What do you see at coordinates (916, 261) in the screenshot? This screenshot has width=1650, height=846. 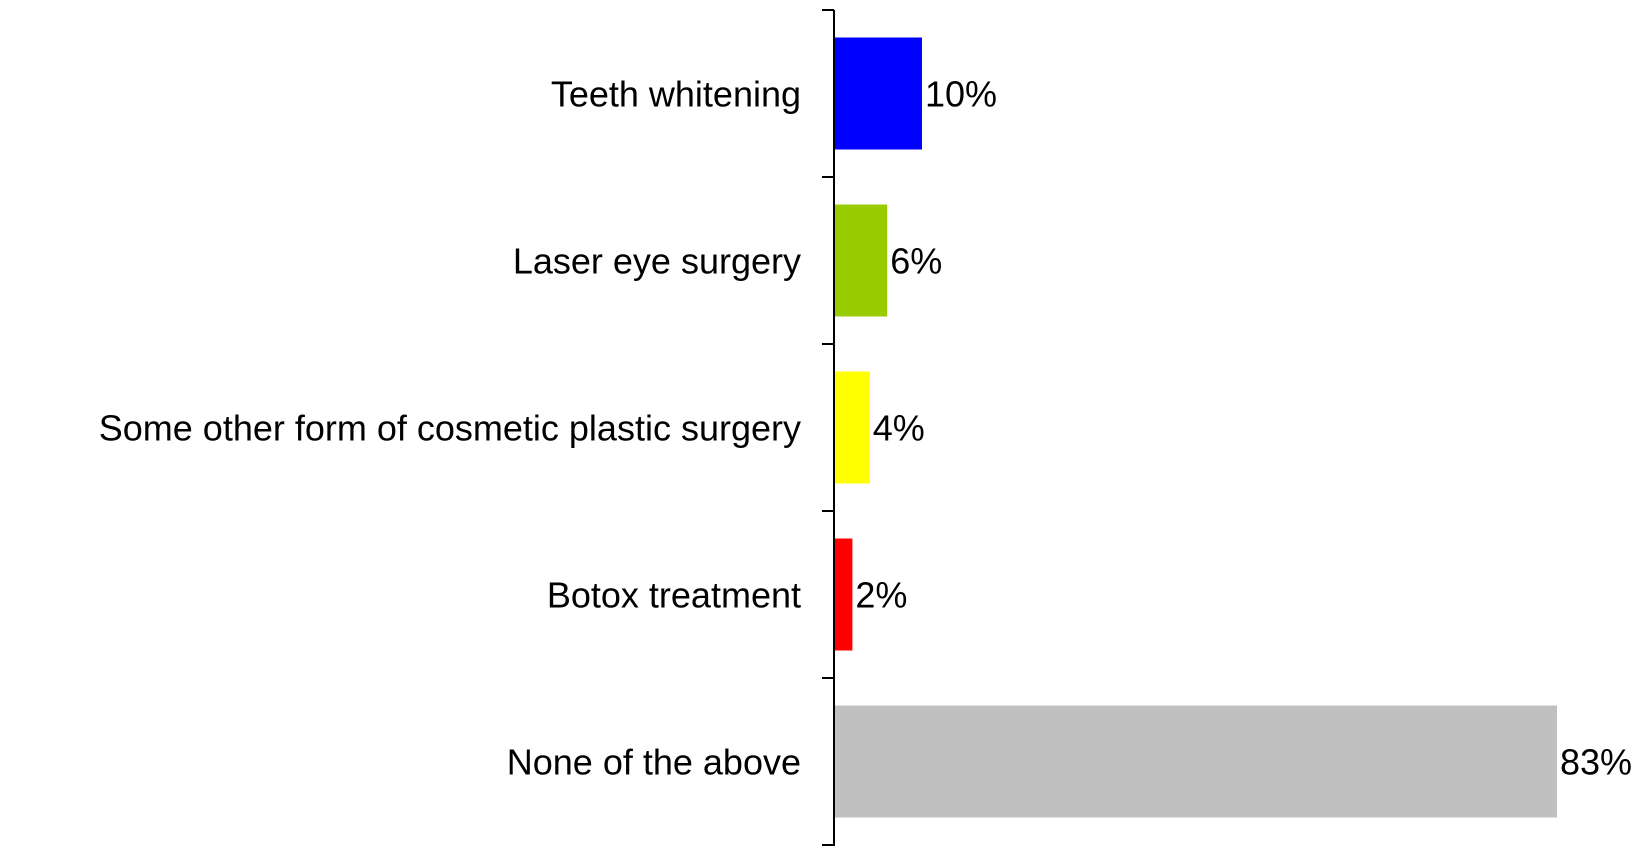 I see `data-label: 6%` at bounding box center [916, 261].